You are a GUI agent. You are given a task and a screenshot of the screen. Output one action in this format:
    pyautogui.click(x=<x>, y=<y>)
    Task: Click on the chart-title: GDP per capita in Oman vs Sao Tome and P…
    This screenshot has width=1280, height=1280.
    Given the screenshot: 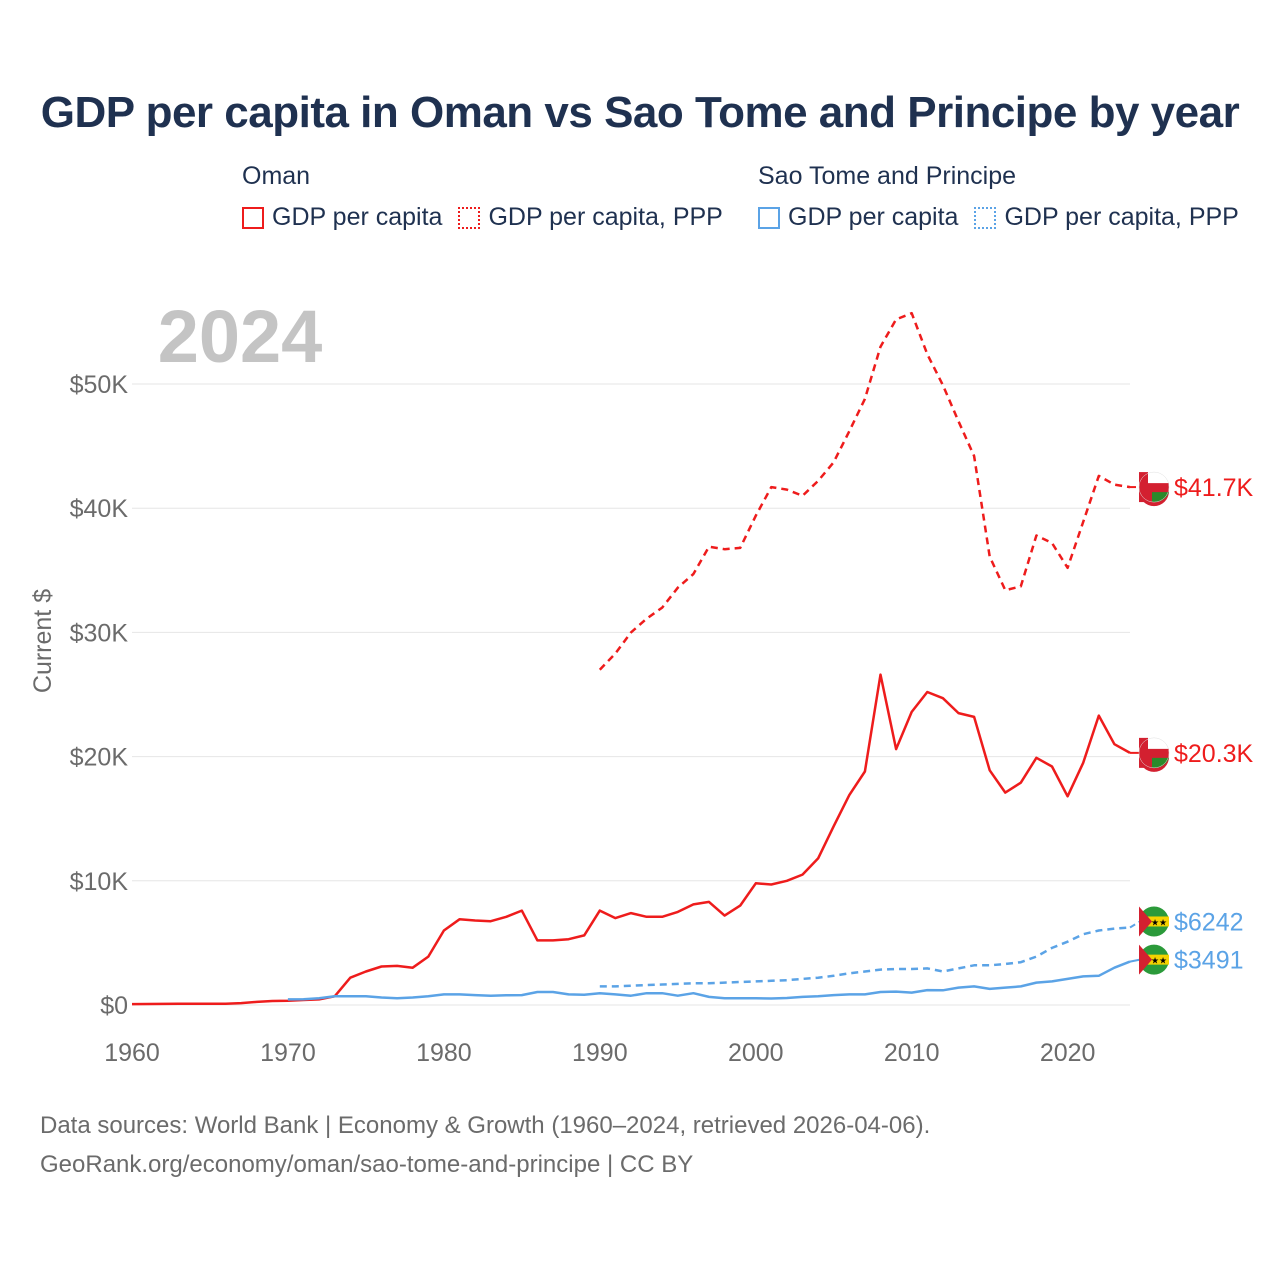 What is the action you would take?
    pyautogui.click(x=640, y=112)
    